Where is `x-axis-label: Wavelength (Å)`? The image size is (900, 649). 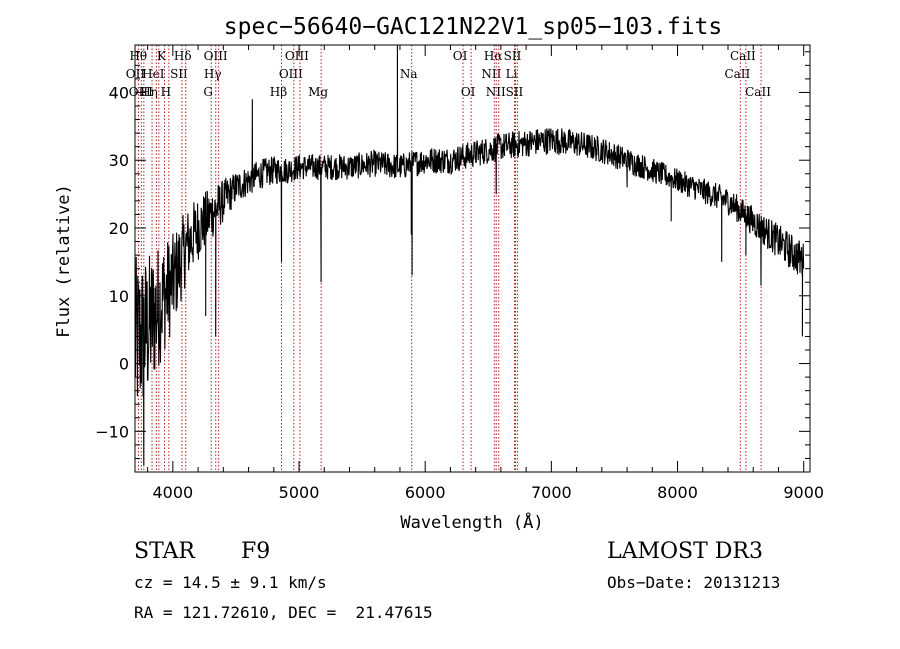
x-axis-label: Wavelength (Å) is located at coordinates (471, 522).